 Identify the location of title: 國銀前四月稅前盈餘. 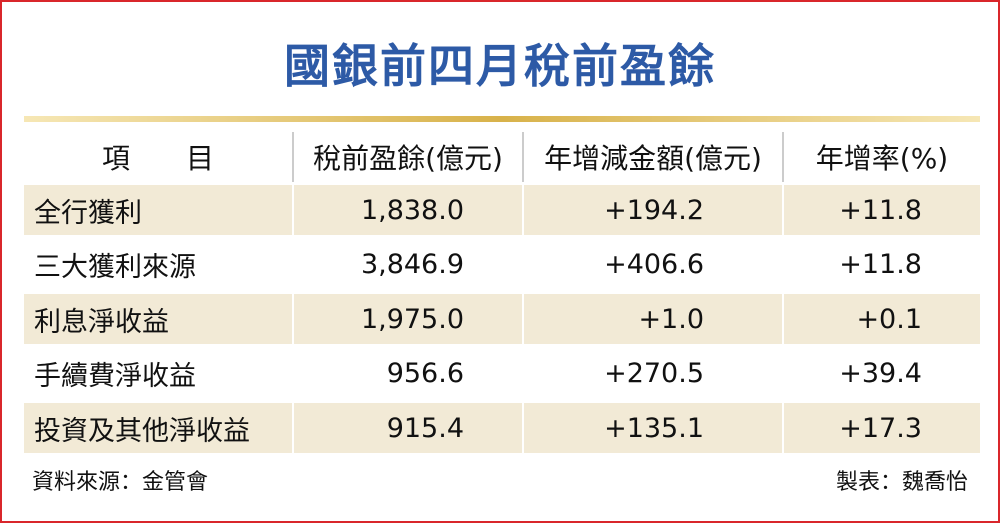
(500, 66).